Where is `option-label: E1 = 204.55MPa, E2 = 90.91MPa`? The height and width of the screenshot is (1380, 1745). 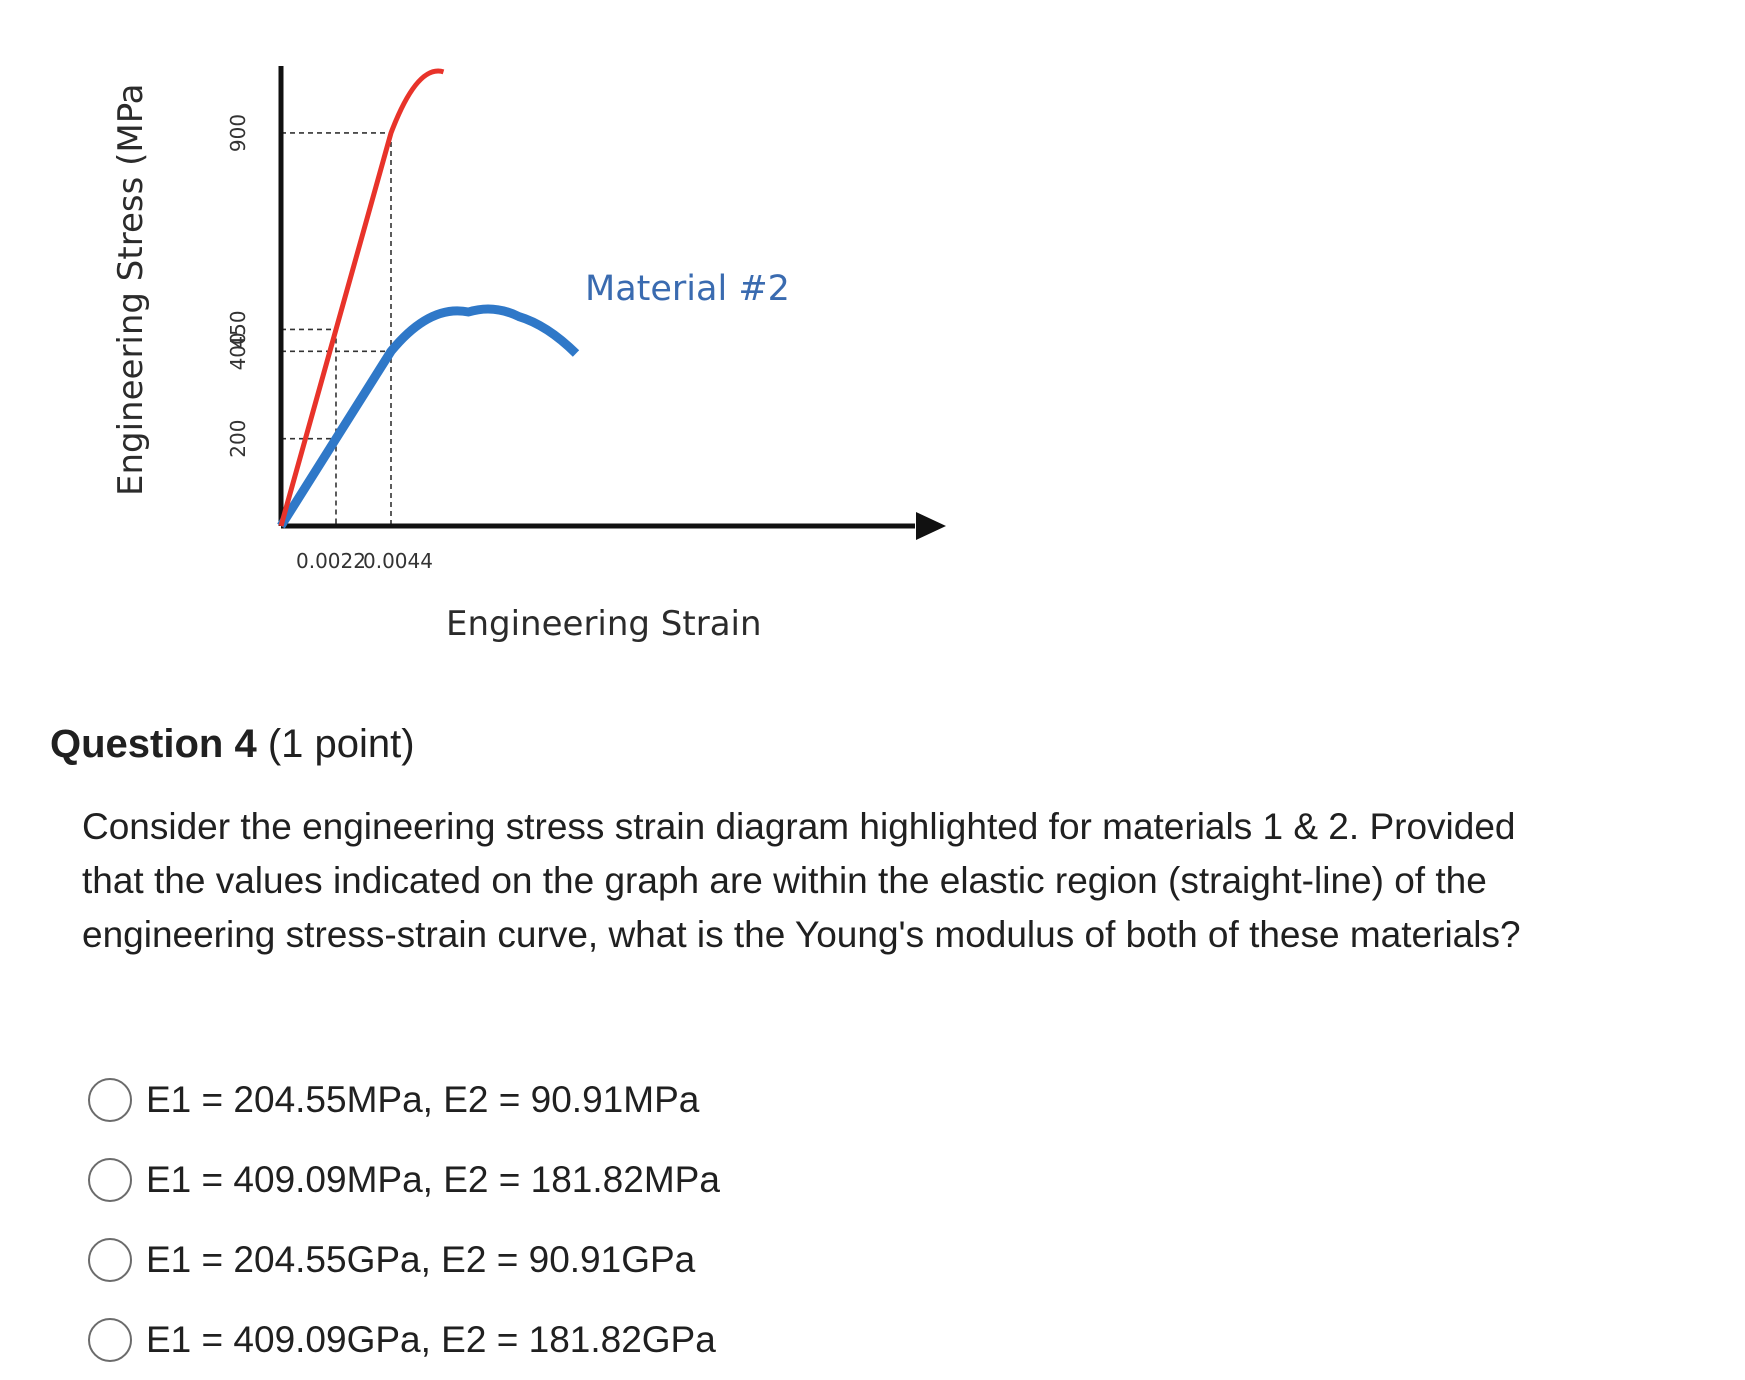
option-label: E1 = 204.55MPa, E2 = 90.91MPa is located at coordinates (423, 1099).